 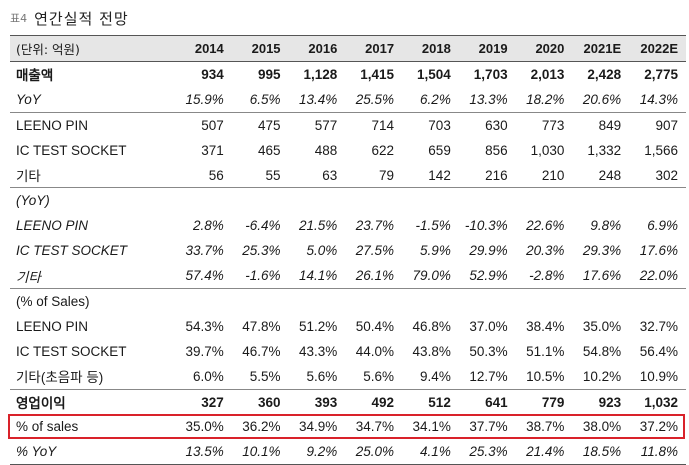 What do you see at coordinates (431, 276) in the screenshot?
I see `cell-value: 79.0%` at bounding box center [431, 276].